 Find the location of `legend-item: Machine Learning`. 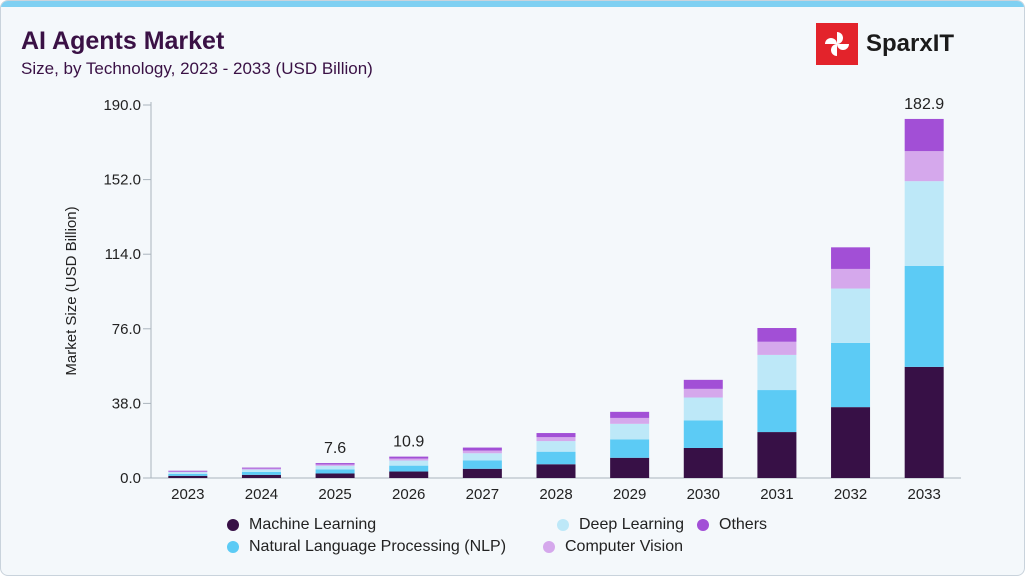

legend-item: Machine Learning is located at coordinates (301, 525).